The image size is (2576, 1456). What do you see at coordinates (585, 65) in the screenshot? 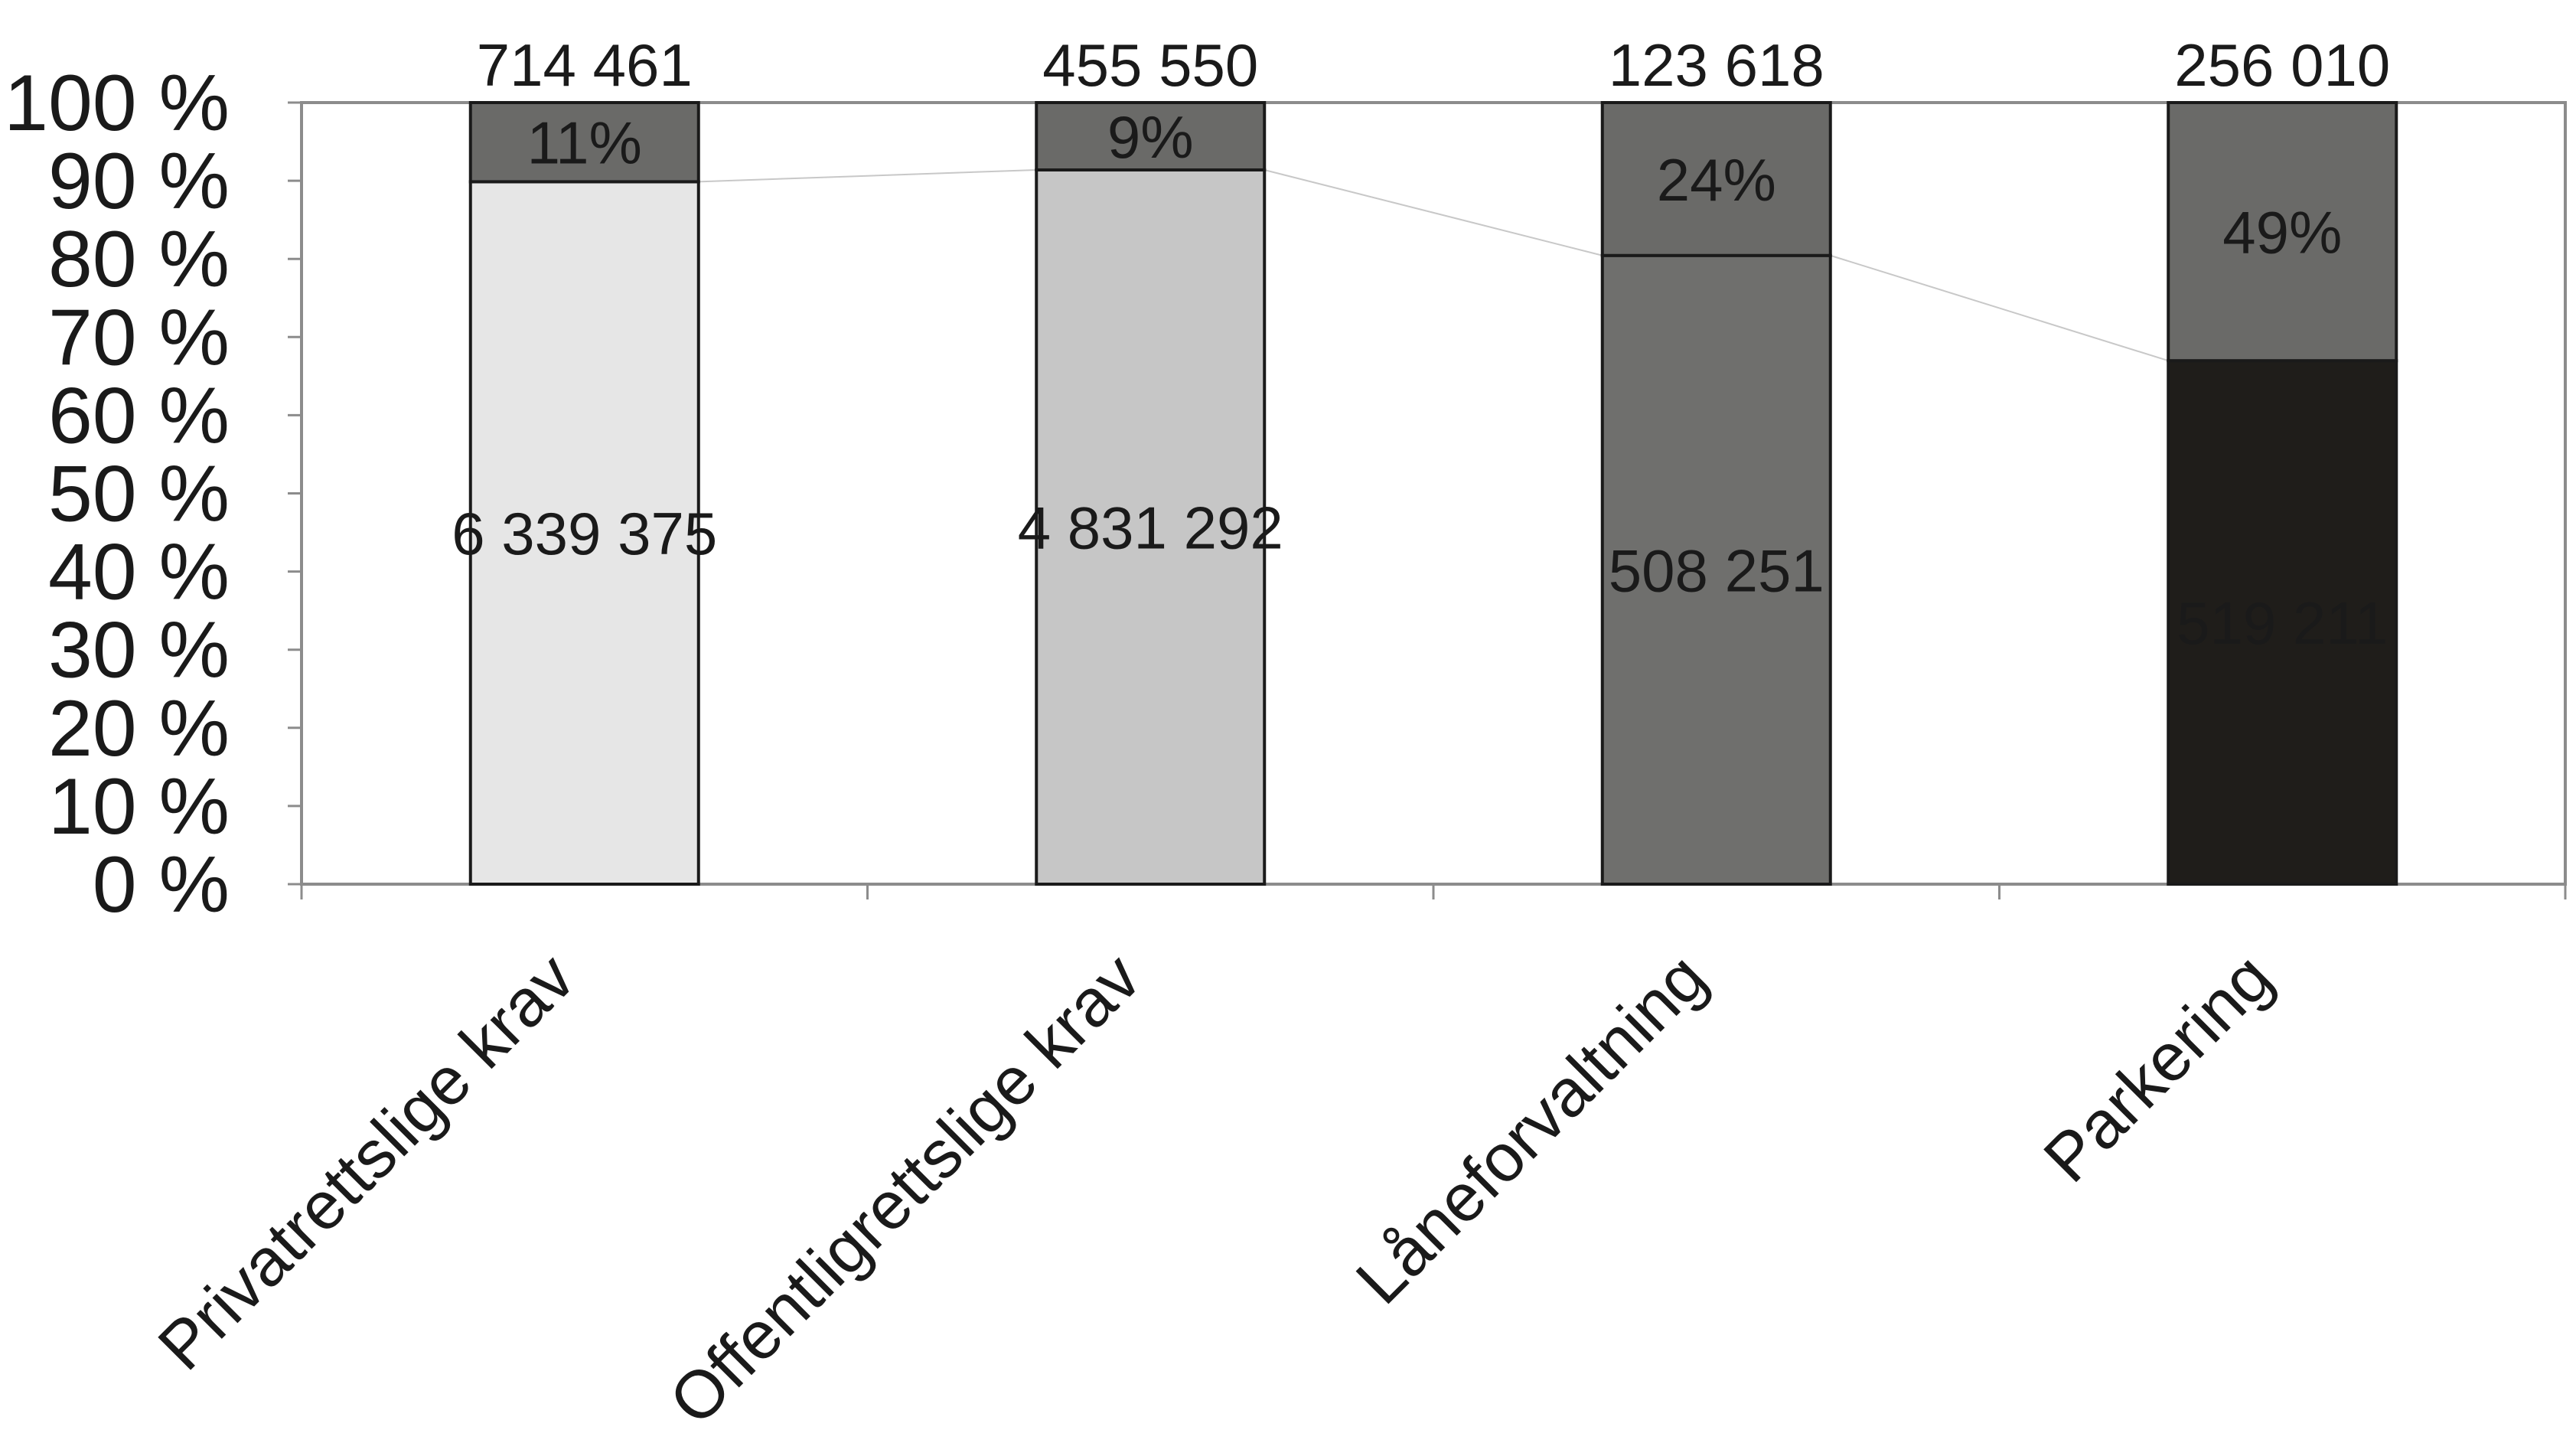
I see `value-label-upper: 714 461` at bounding box center [585, 65].